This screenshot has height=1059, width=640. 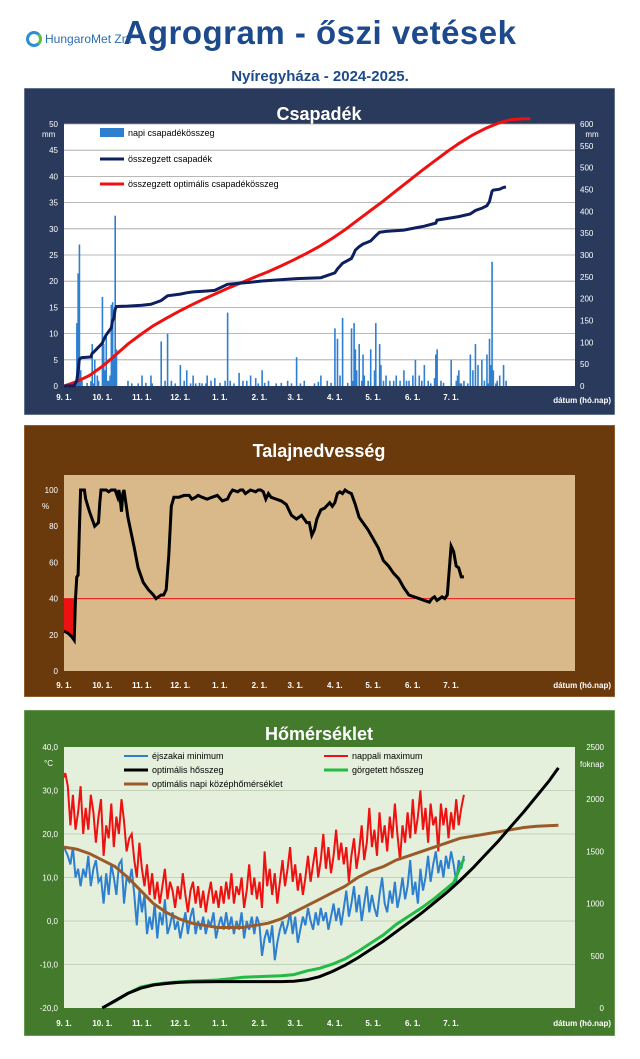 I want to click on temp-right-unit: foknap, so click(x=592, y=764).